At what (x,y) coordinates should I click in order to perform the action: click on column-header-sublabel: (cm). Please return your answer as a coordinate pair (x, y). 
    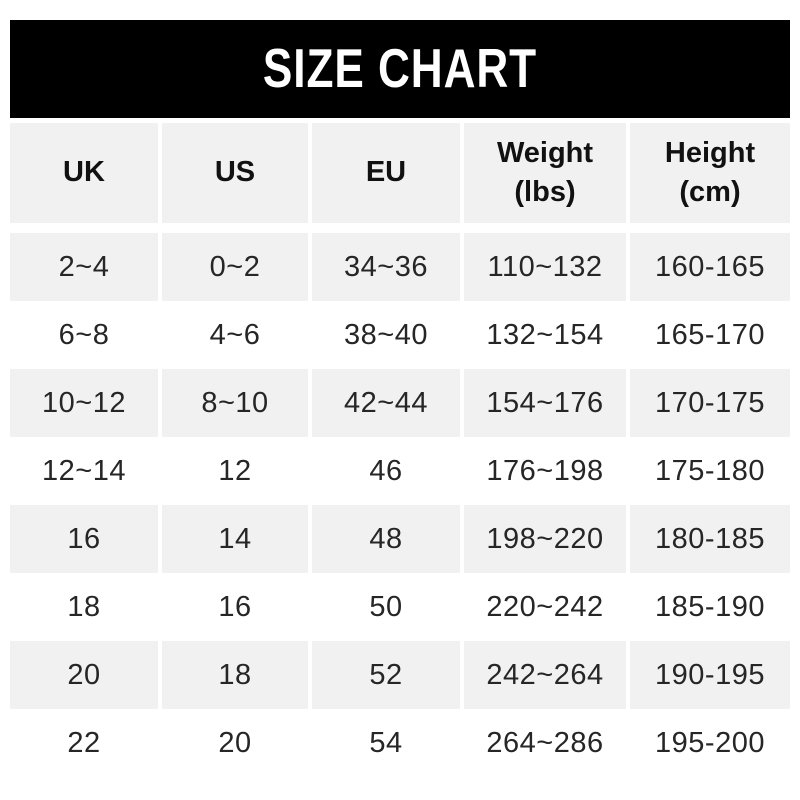
    Looking at the image, I should click on (710, 192).